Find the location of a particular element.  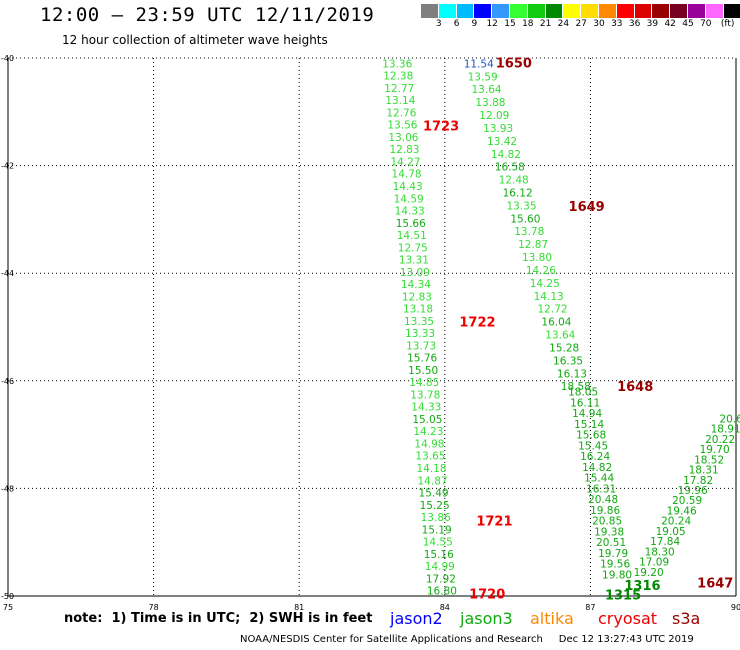

wave-height-label: 15.60 is located at coordinates (525, 219).